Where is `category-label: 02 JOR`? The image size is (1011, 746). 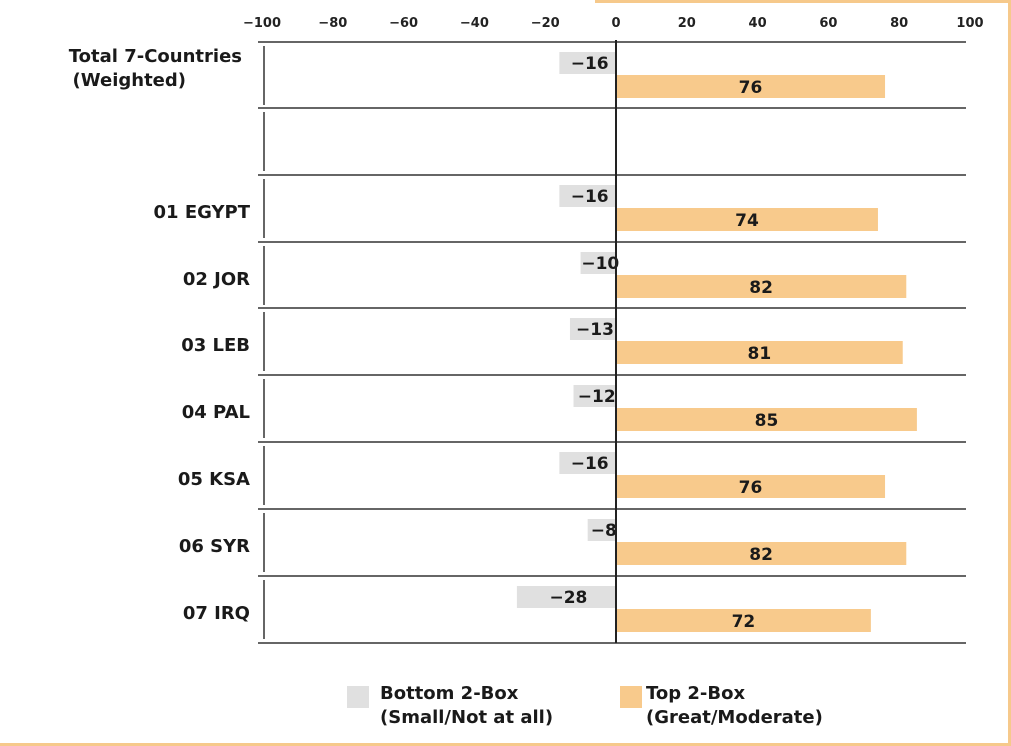 category-label: 02 JOR is located at coordinates (216, 279).